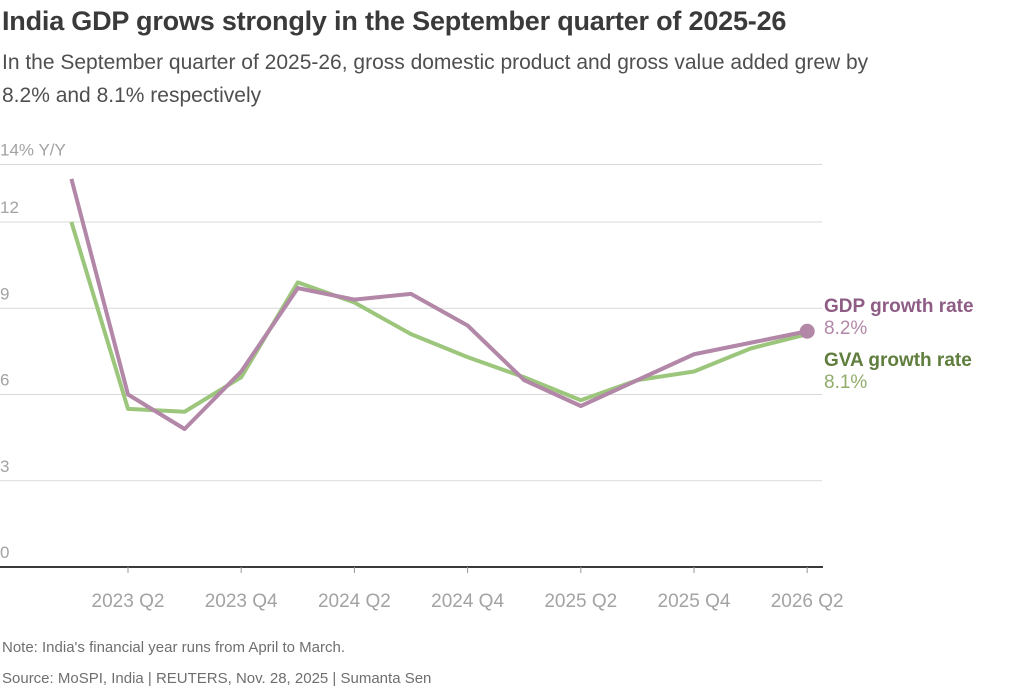 This screenshot has width=1024, height=691. I want to click on gdp-end-dot, so click(807, 331).